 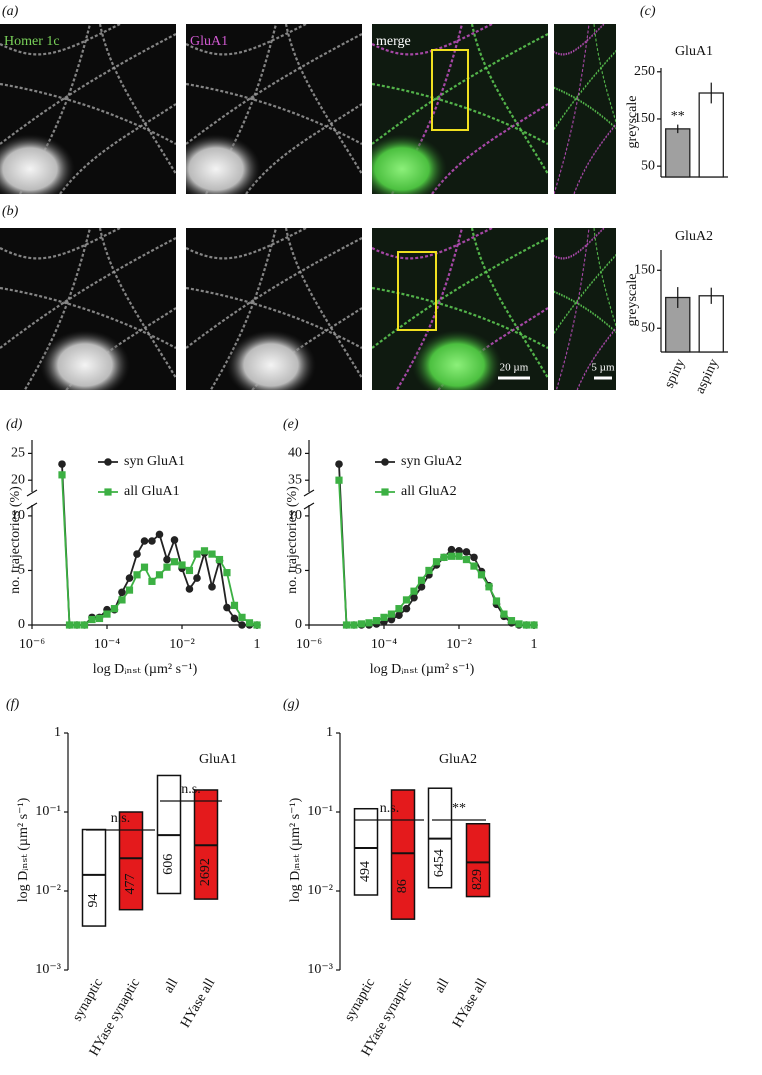 What do you see at coordinates (93, 900) in the screenshot?
I see `count-label: 94` at bounding box center [93, 900].